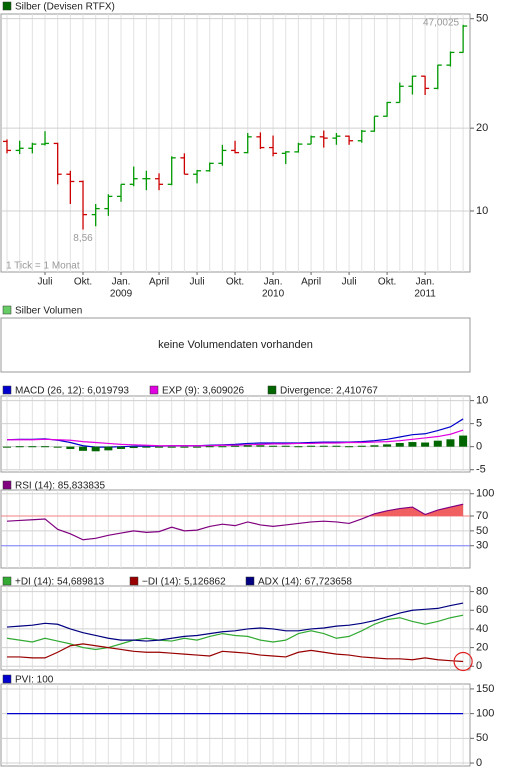 Image resolution: width=509 pixels, height=770 pixels. What do you see at coordinates (65, 7) in the screenshot?
I see `legend-label: Silber (Devisen RTFX)` at bounding box center [65, 7].